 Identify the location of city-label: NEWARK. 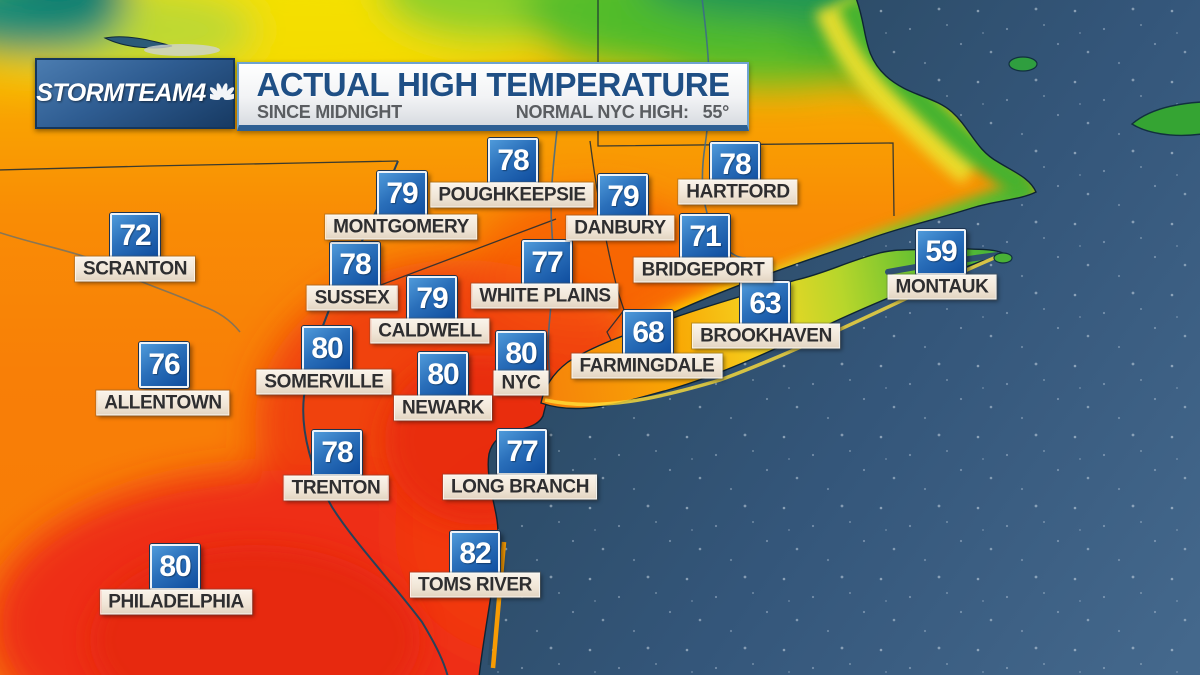
(443, 408).